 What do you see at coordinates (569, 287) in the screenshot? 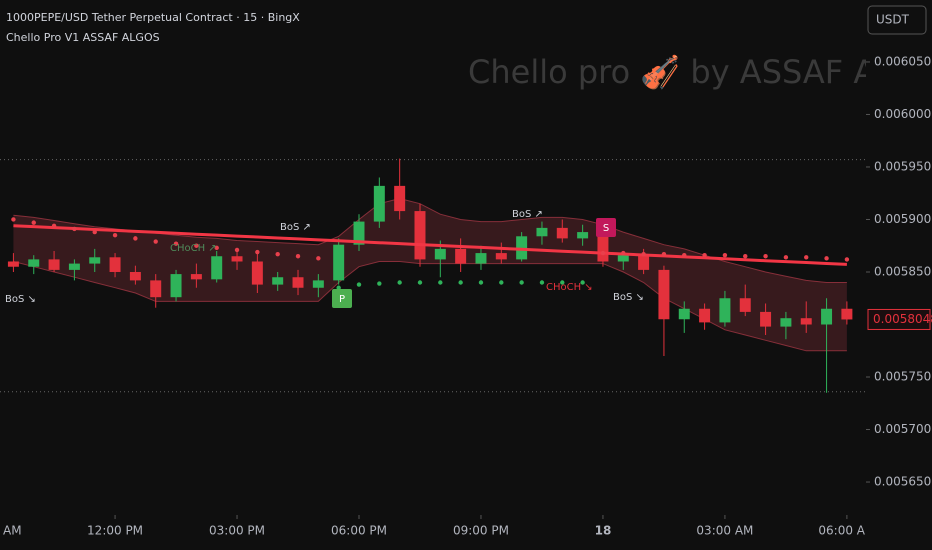
I see `annotation: CHoCH ↘` at bounding box center [569, 287].